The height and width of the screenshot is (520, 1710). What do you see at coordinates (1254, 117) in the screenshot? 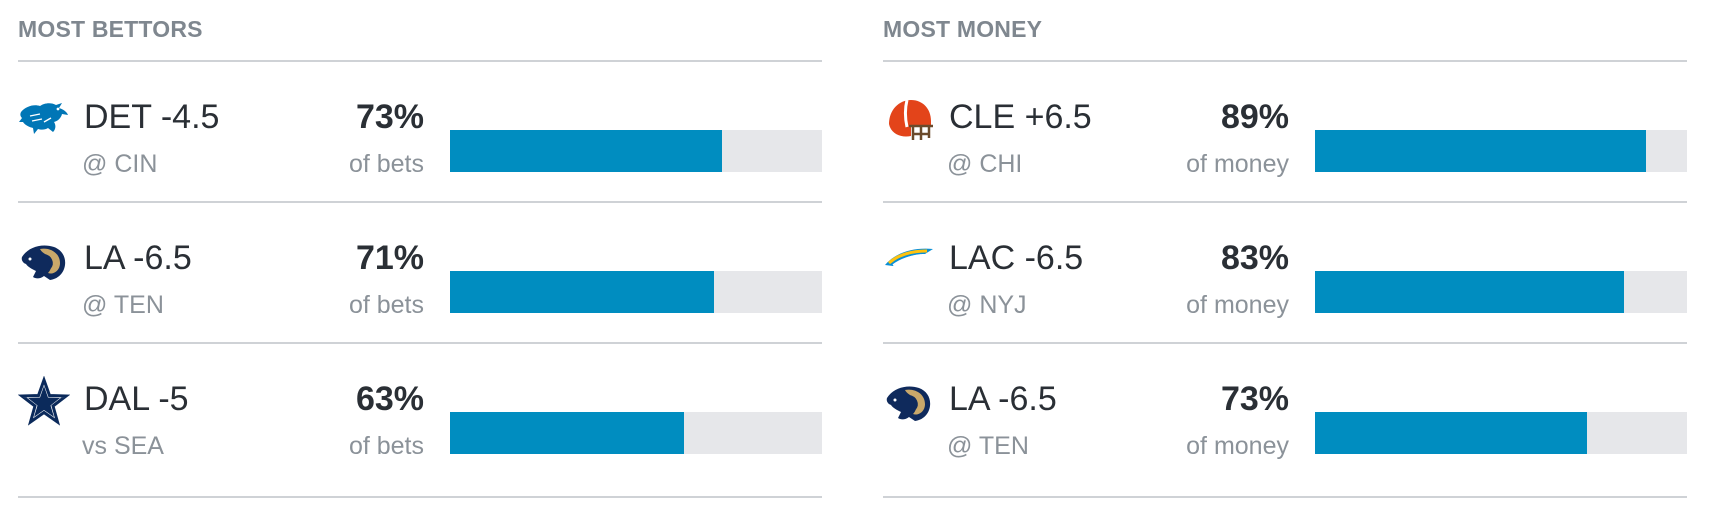
I see `percent-value: 89%` at bounding box center [1254, 117].